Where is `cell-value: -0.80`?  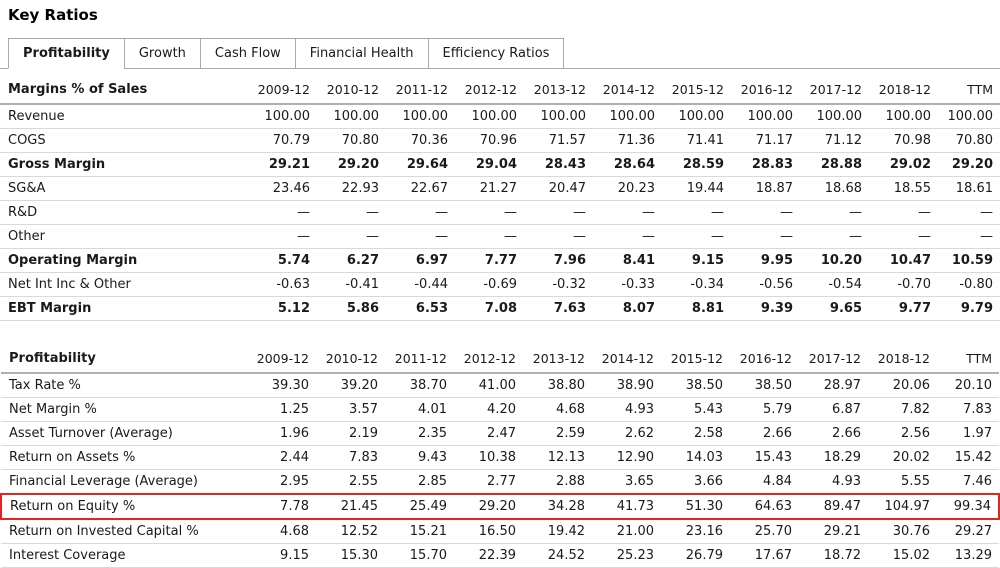 cell-value: -0.80 is located at coordinates (965, 284).